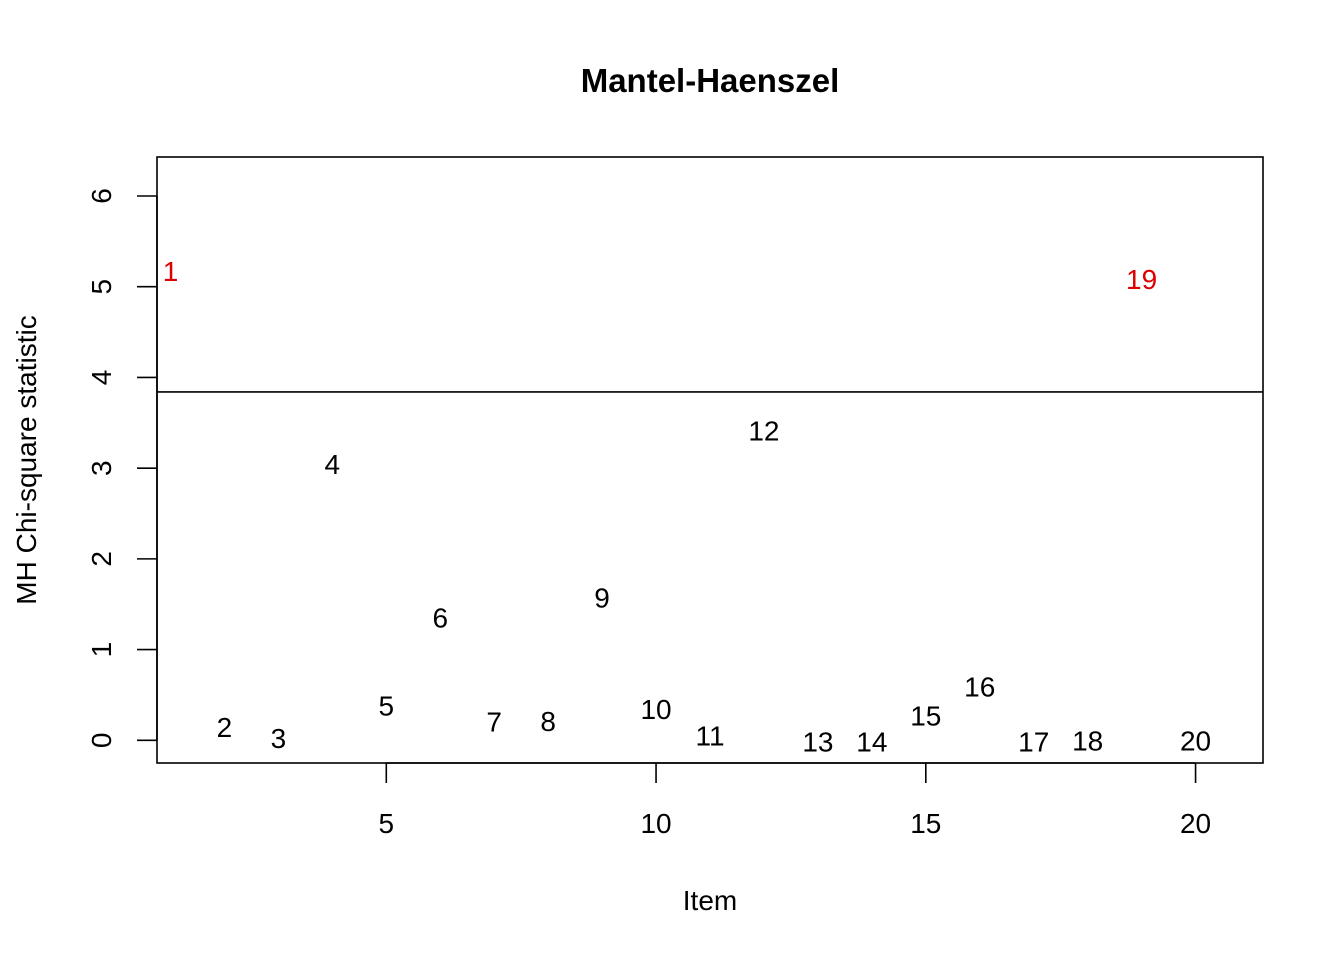 The height and width of the screenshot is (960, 1344). I want to click on point-label-20: 20, so click(1195, 741).